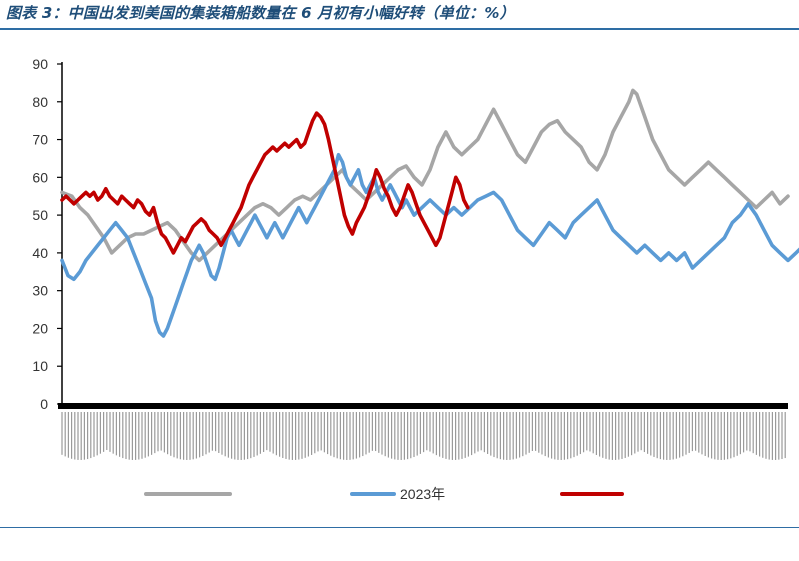  I want to click on y-tick-label: 60, so click(40, 177).